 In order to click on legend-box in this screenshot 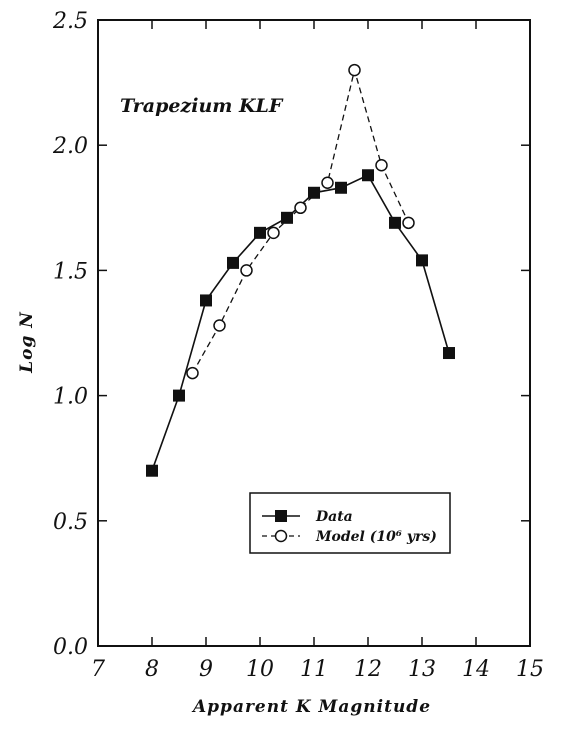, I will do `click(350, 523)`.